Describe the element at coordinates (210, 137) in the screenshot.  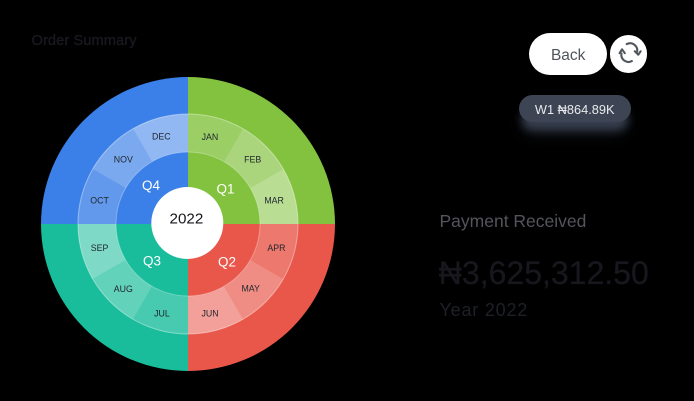
I see `svg-text: JAN` at that location.